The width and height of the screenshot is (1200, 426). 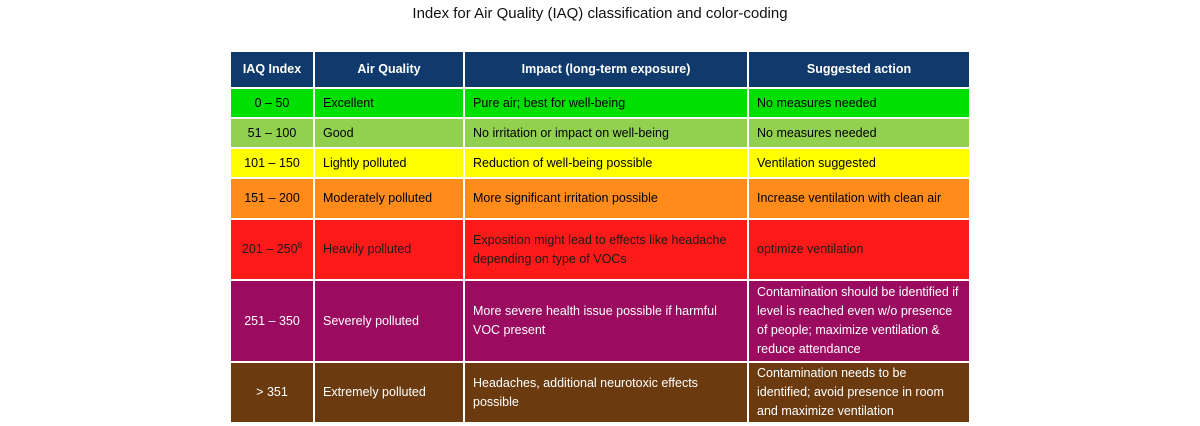 I want to click on impact-cell: No irritation or impact on well-being, so click(x=606, y=133).